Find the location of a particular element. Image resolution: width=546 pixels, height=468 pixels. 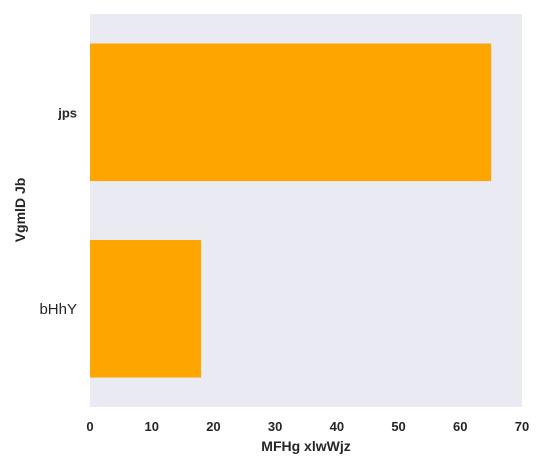

x-tick-label-0: 0 is located at coordinates (89, 426).